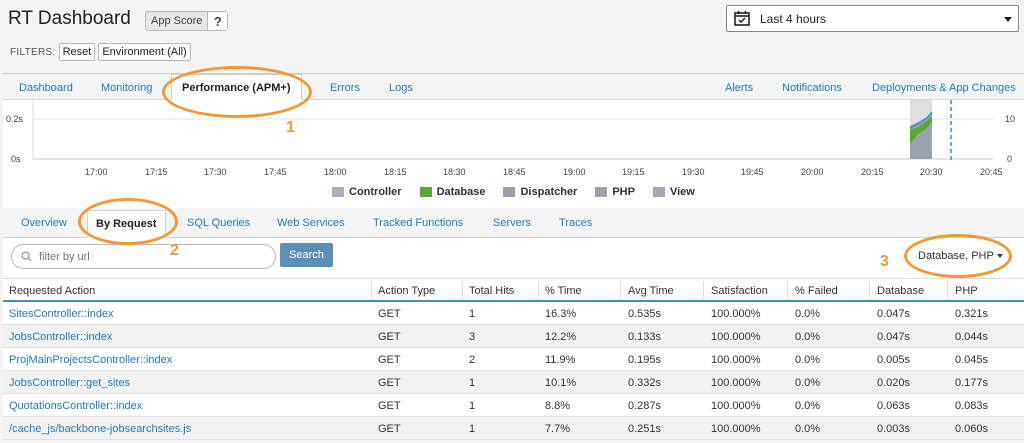 The image size is (1024, 443). What do you see at coordinates (558, 429) in the screenshot?
I see `percent-time: 7.7%` at bounding box center [558, 429].